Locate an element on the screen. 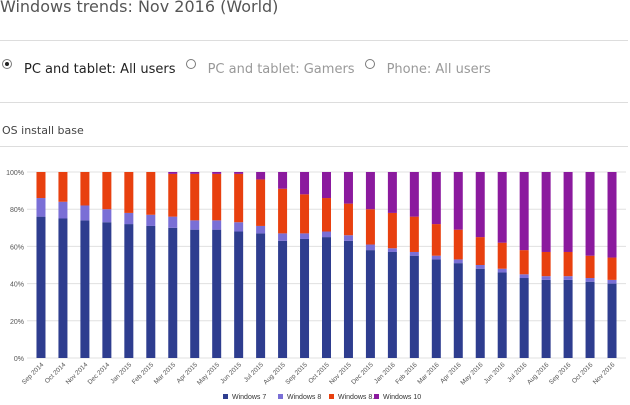 The height and width of the screenshot is (405, 630). x-tick-label: Sep 2015 is located at coordinates (296, 373).